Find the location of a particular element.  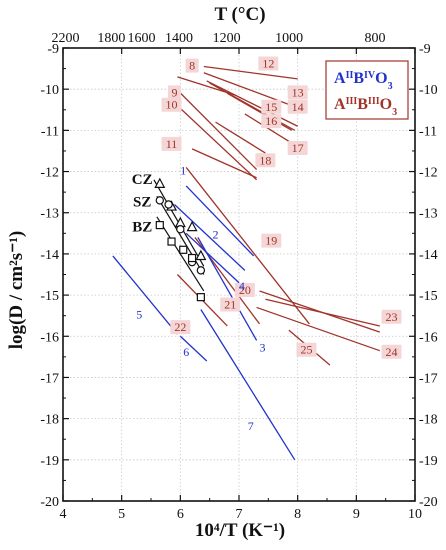

x-tick-label: 10 is located at coordinates (415, 514).